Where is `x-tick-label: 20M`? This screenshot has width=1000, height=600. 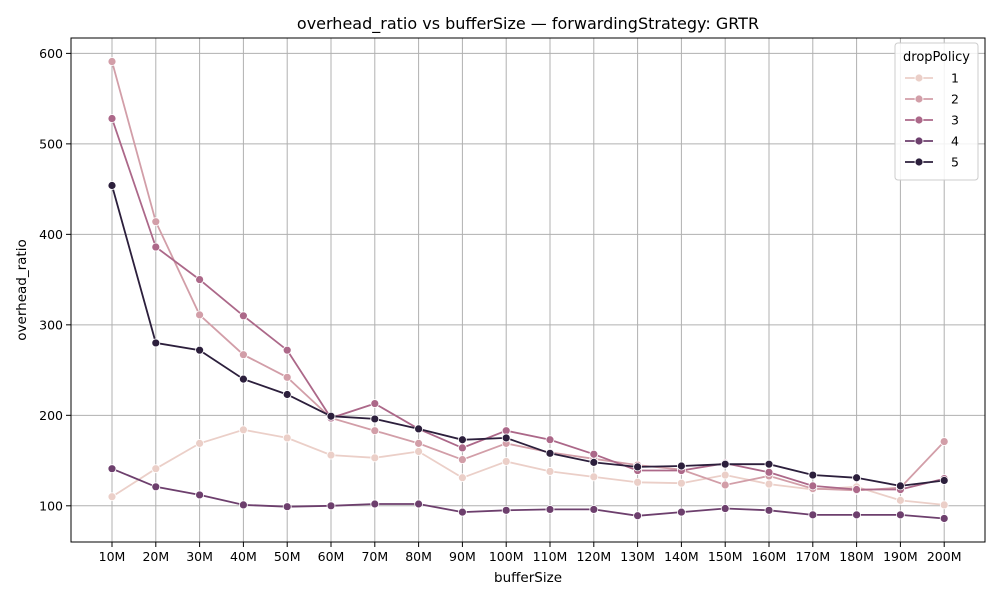 x-tick-label: 20M is located at coordinates (155, 556).